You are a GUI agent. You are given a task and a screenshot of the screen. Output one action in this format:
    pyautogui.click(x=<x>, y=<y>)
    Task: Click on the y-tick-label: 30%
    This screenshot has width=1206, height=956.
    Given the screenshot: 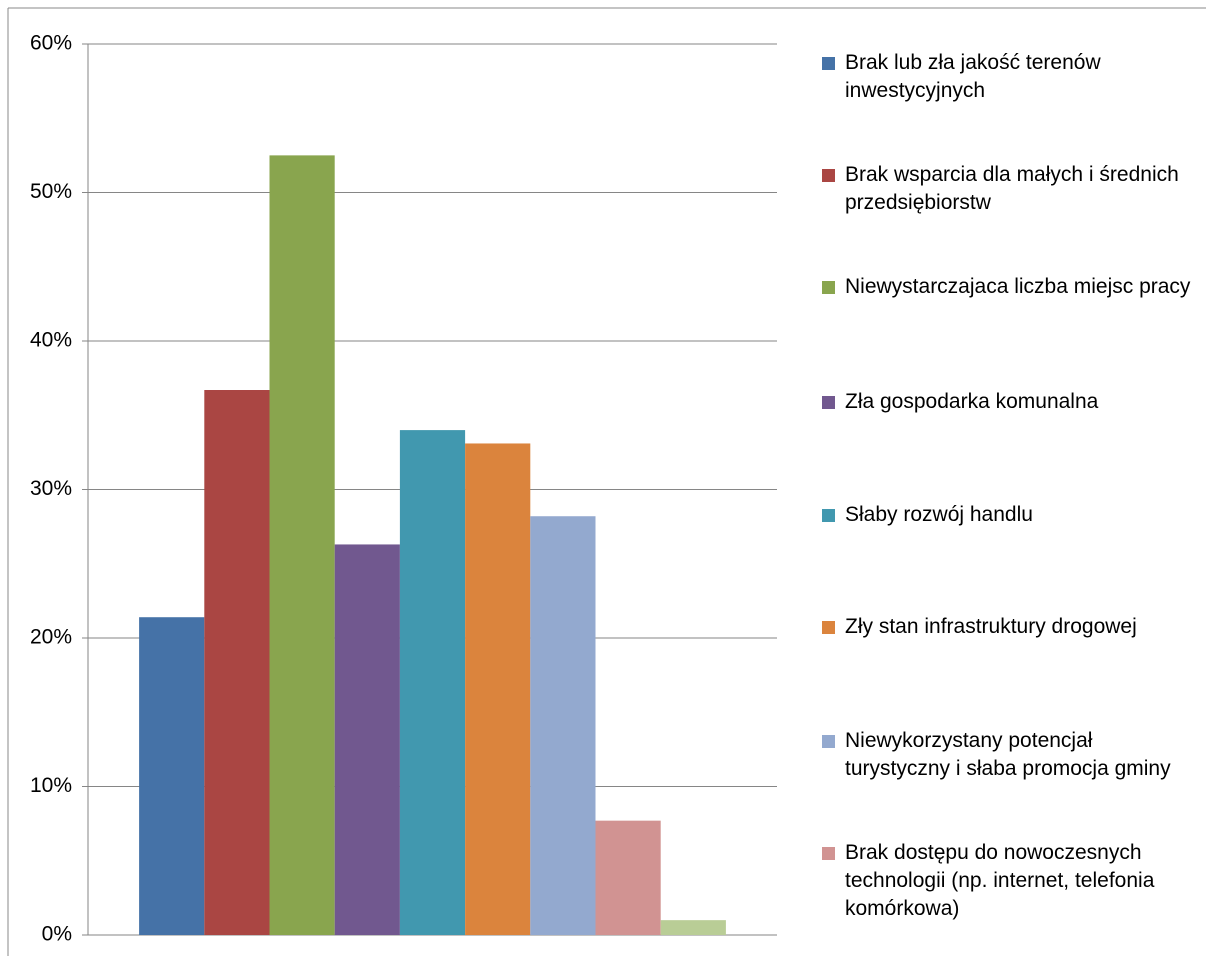 What is the action you would take?
    pyautogui.click(x=51, y=488)
    